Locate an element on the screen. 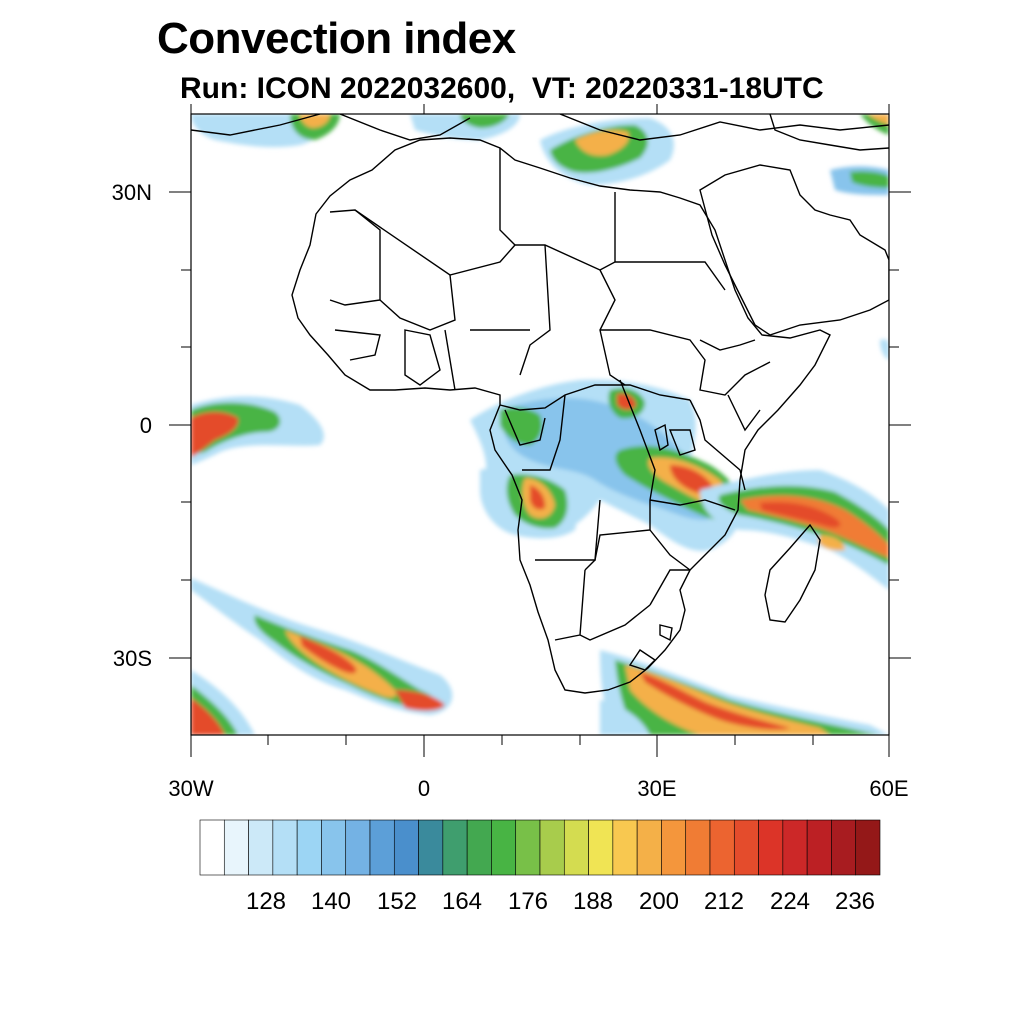 The image size is (1024, 1024). map-title: Convection index is located at coordinates (336, 38).